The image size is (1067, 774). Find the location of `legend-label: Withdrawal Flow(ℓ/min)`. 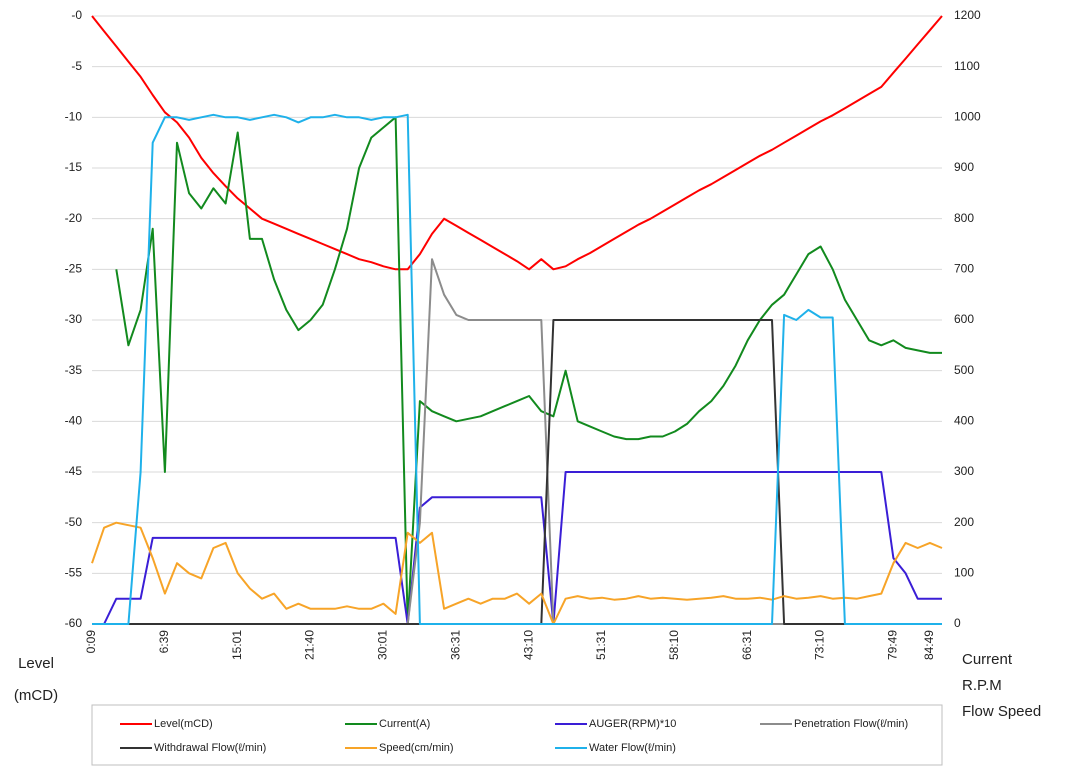

legend-label: Withdrawal Flow(ℓ/min) is located at coordinates (210, 748).